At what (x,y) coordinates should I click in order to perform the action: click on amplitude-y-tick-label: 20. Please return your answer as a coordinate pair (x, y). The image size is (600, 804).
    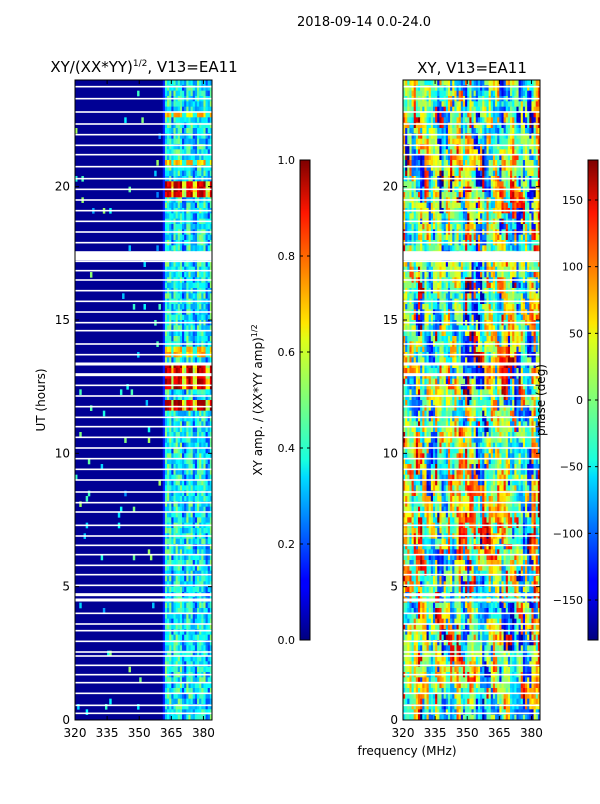
    Looking at the image, I should click on (62, 187).